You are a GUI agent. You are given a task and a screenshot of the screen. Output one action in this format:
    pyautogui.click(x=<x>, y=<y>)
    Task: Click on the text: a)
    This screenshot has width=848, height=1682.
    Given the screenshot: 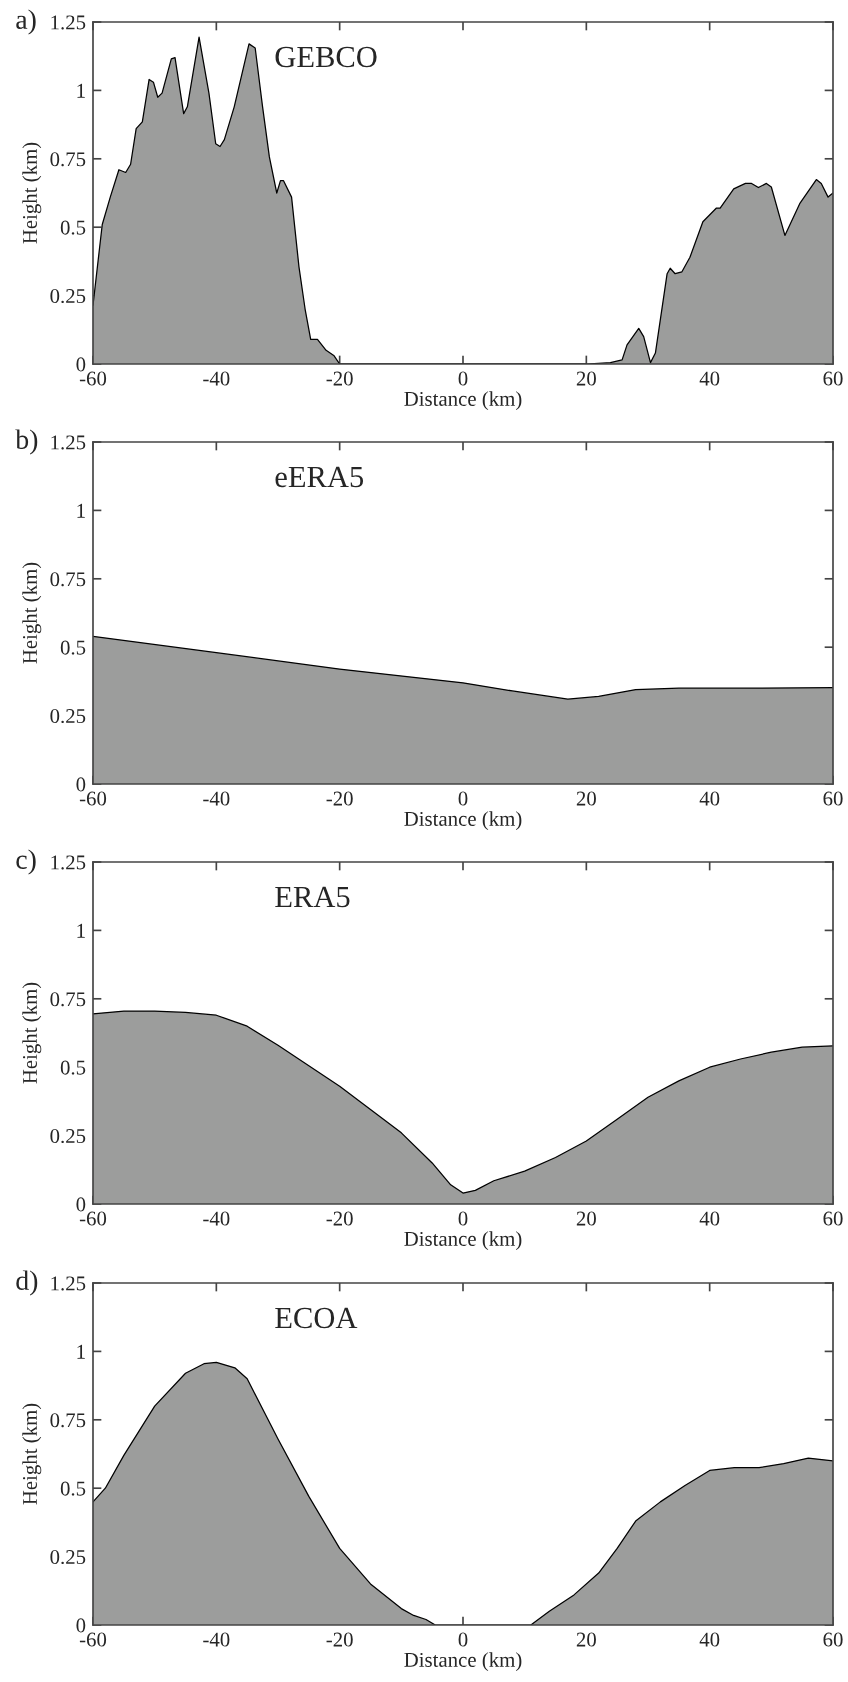 What is the action you would take?
    pyautogui.click(x=26, y=22)
    